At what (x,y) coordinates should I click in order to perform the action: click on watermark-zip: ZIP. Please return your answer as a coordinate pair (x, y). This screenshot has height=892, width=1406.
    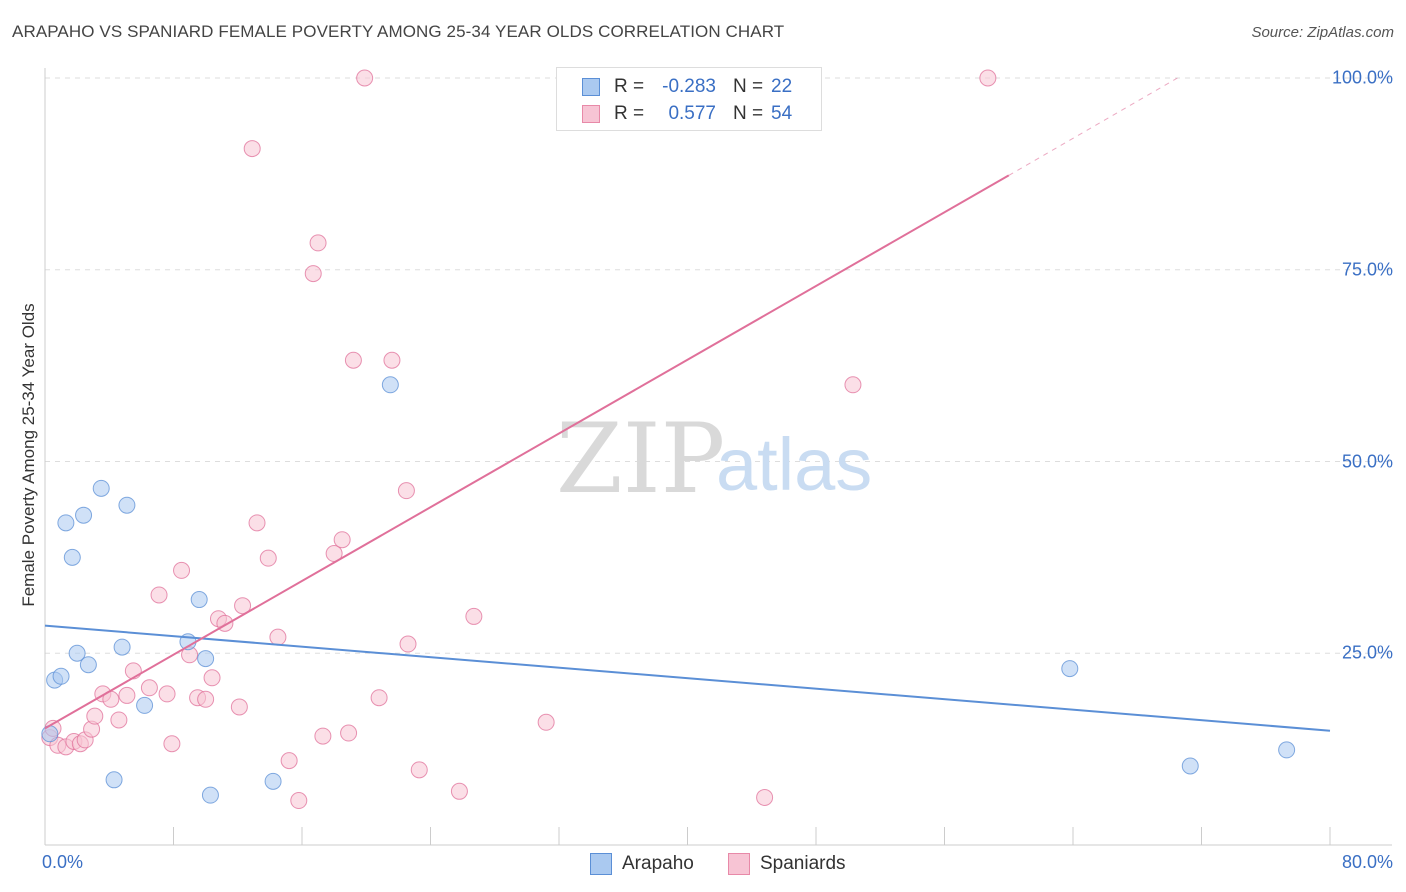
    Looking at the image, I should click on (640, 459).